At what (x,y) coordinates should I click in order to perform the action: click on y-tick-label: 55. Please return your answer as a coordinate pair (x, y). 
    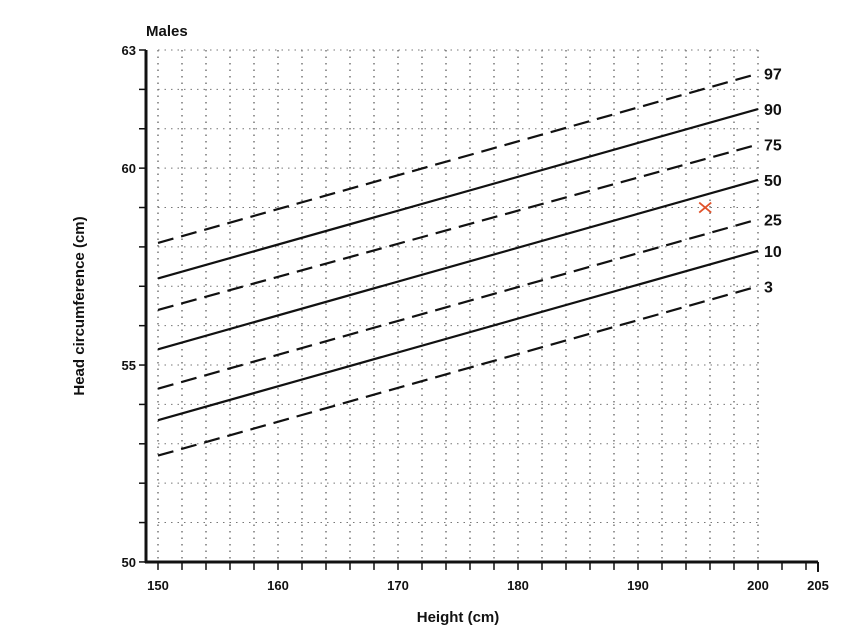
    Looking at the image, I should click on (129, 365).